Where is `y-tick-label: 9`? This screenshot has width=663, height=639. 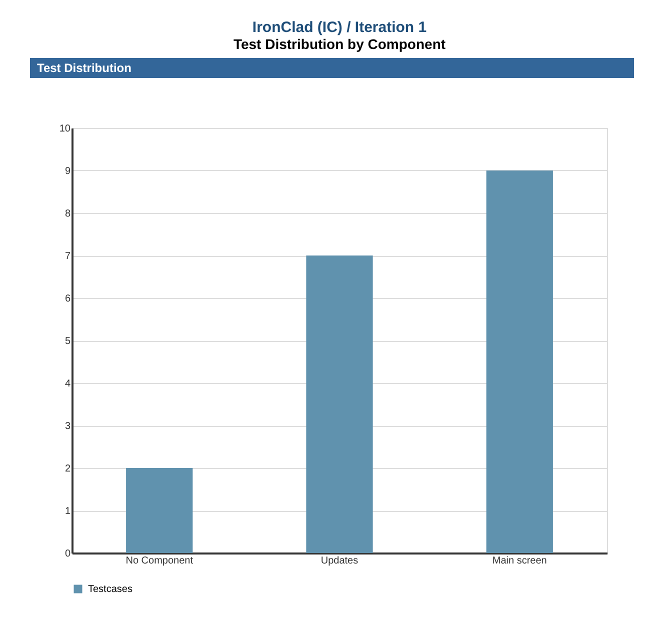
y-tick-label: 9 is located at coordinates (67, 171).